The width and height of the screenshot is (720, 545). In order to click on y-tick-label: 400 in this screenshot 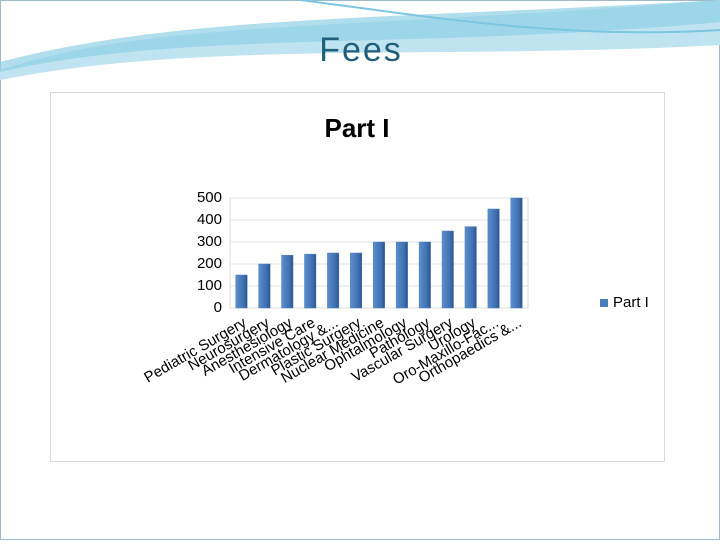, I will do `click(209, 219)`.